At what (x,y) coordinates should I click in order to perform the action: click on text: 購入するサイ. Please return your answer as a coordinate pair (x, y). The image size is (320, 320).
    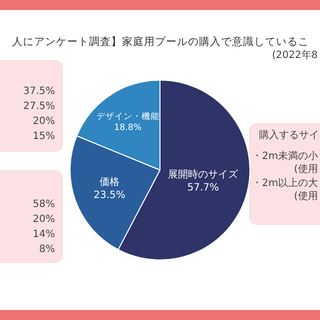
    Looking at the image, I should click on (289, 136).